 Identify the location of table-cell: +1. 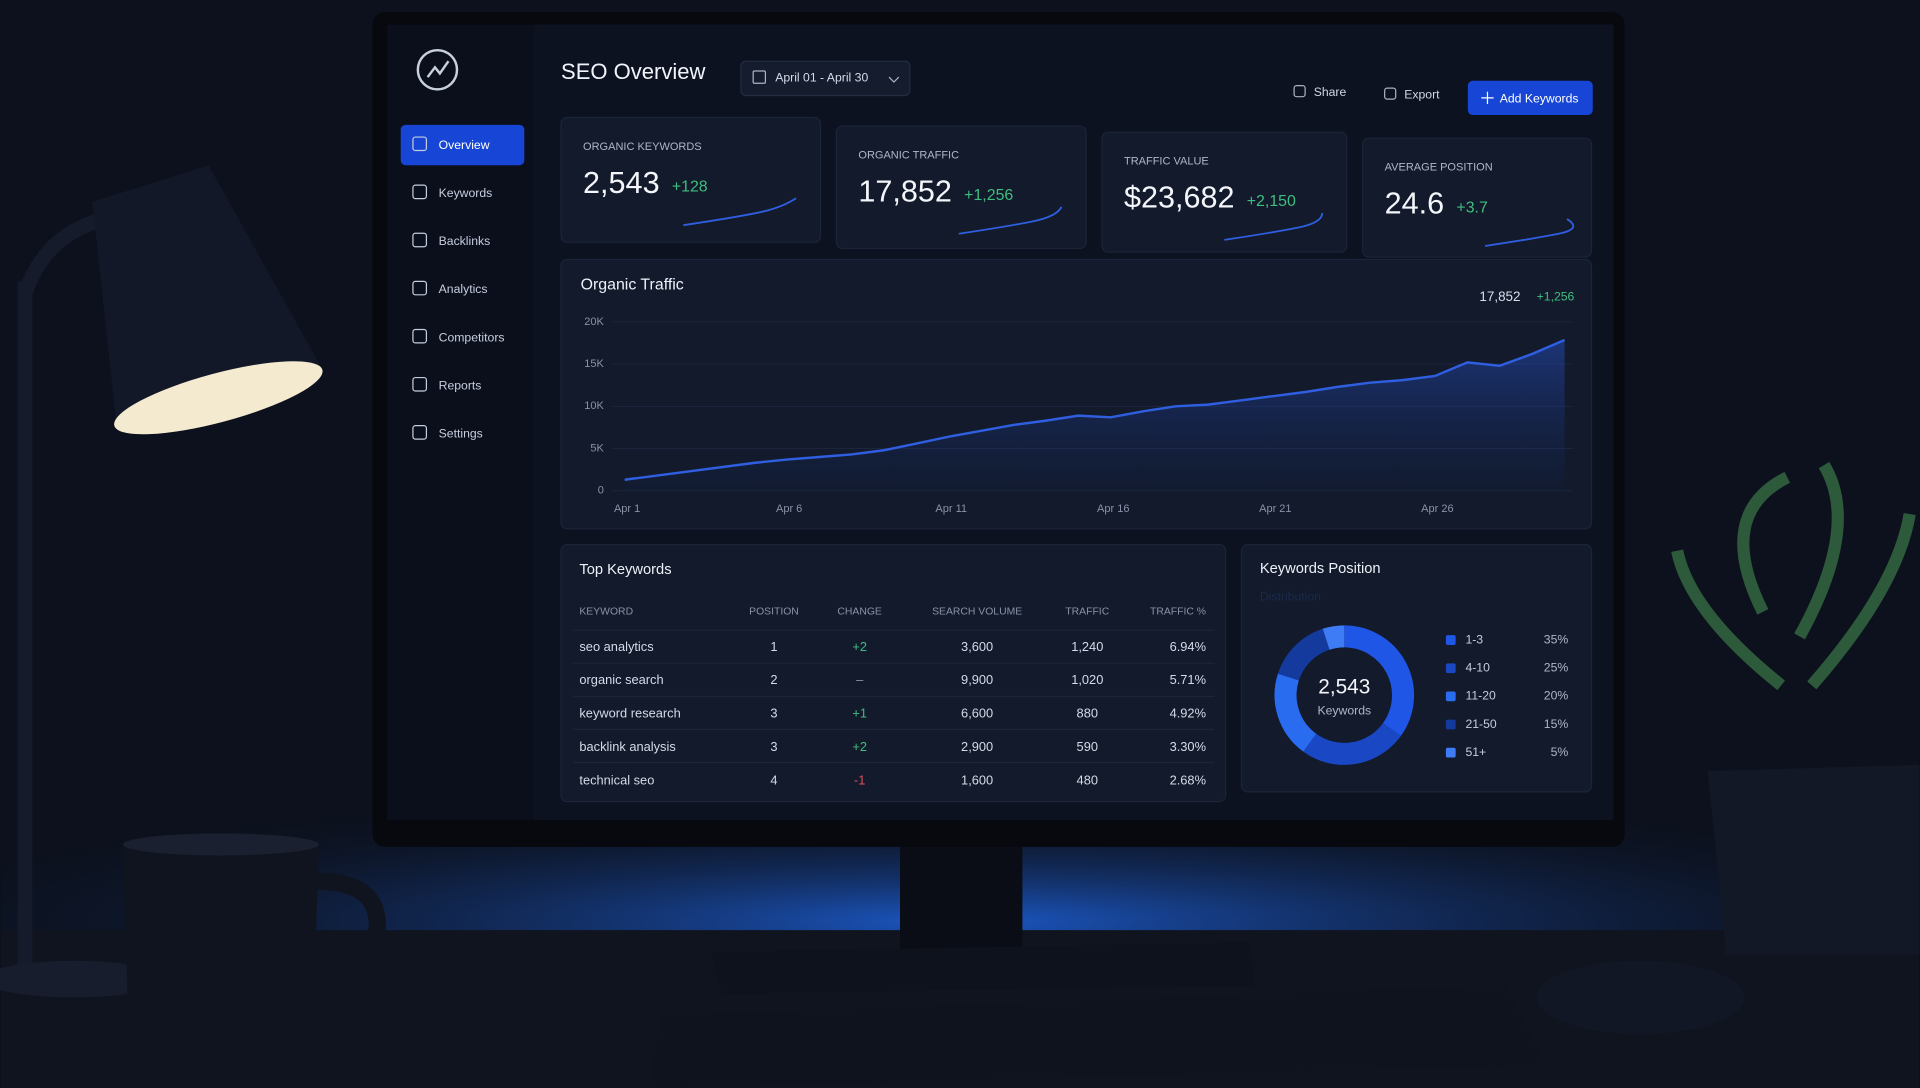
(859, 713).